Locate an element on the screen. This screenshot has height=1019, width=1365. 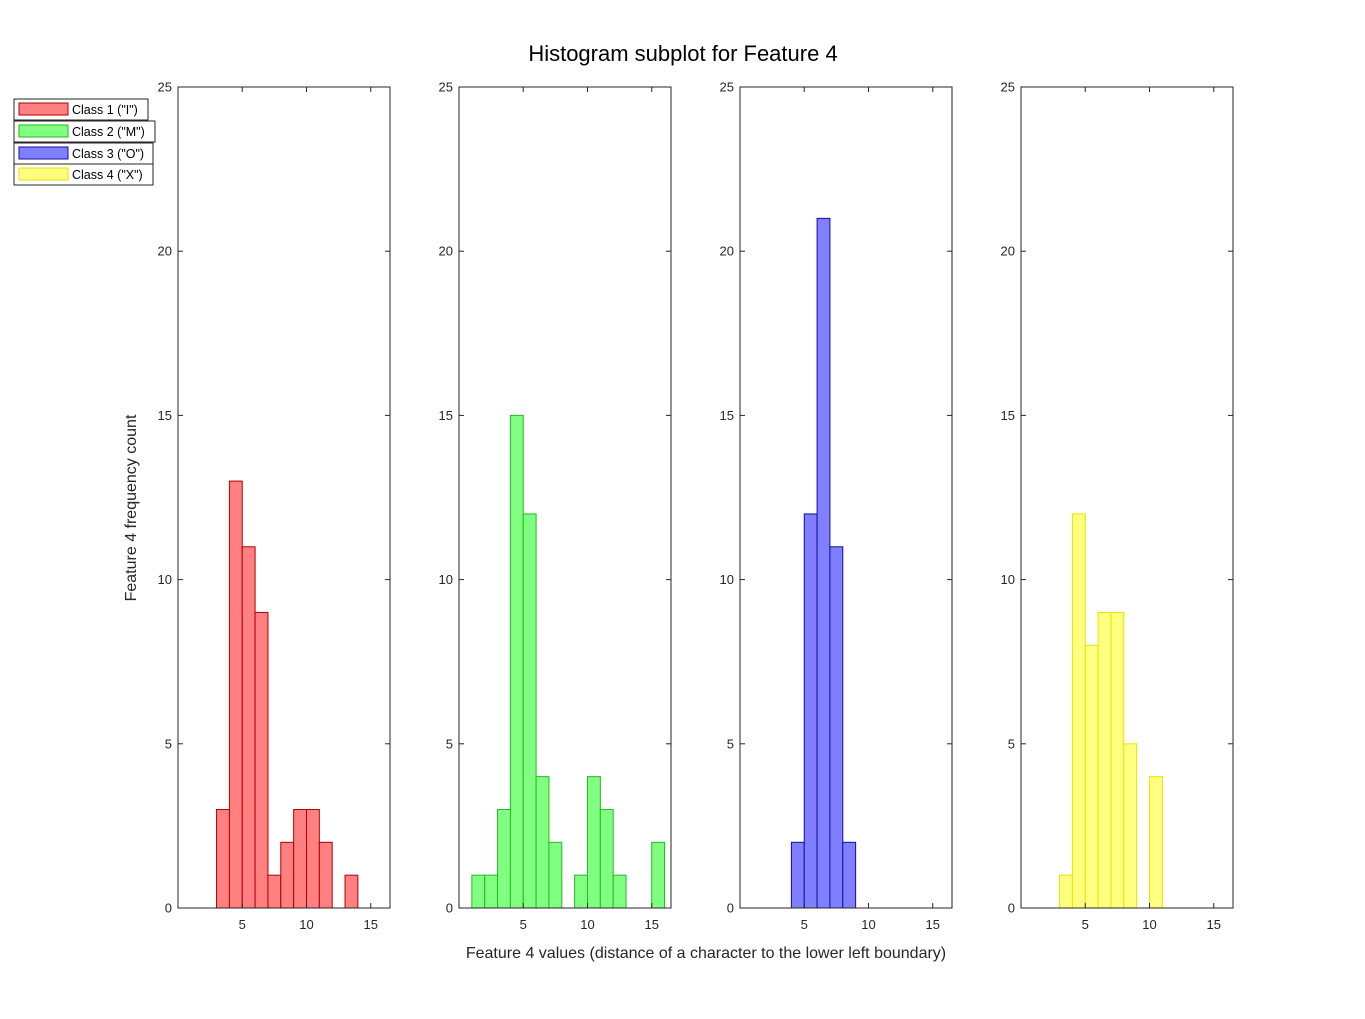
legend-entry-4: Class 4 ("X") is located at coordinates (83, 174).